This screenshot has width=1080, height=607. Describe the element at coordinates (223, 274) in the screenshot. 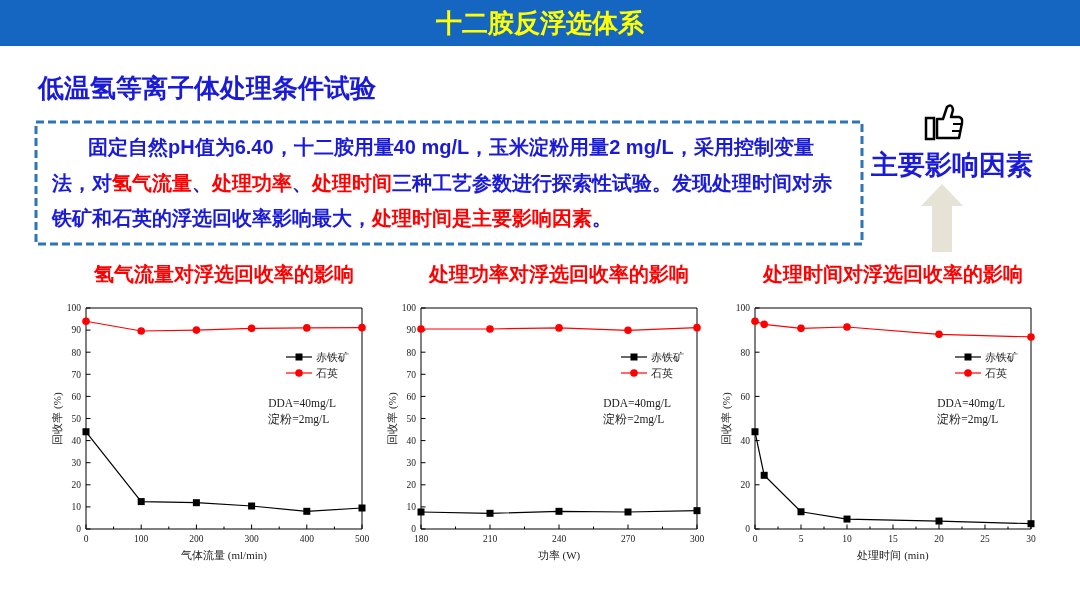

I see `chart-title: 氢气流量对浮选回收率的影响` at that location.